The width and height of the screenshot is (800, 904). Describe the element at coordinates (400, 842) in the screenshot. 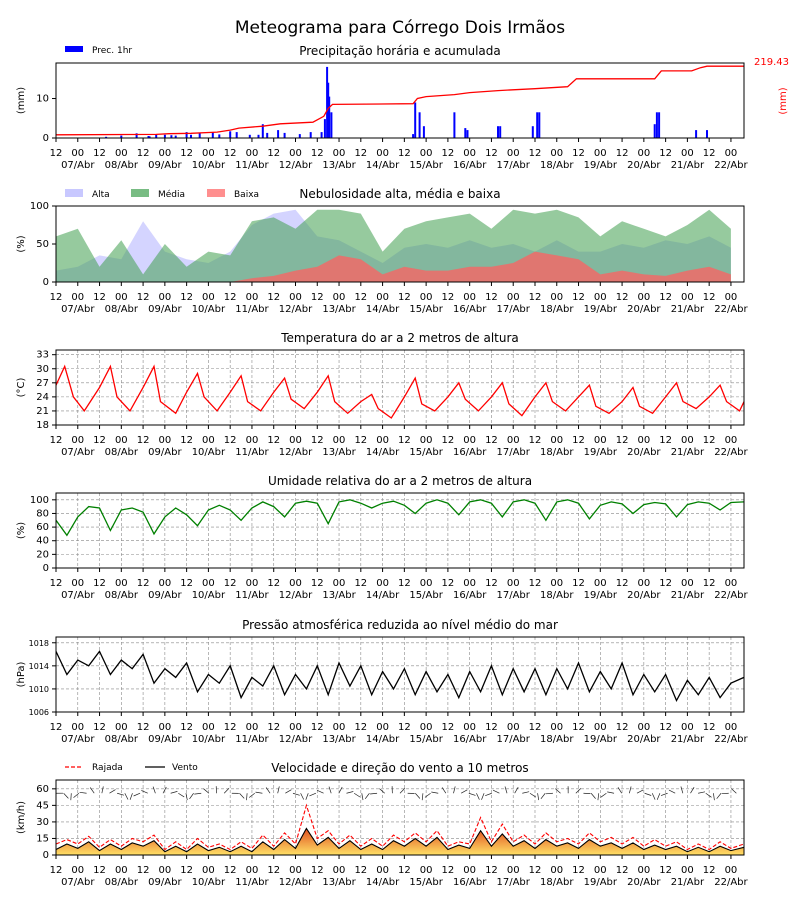

I see `wind-fill` at that location.